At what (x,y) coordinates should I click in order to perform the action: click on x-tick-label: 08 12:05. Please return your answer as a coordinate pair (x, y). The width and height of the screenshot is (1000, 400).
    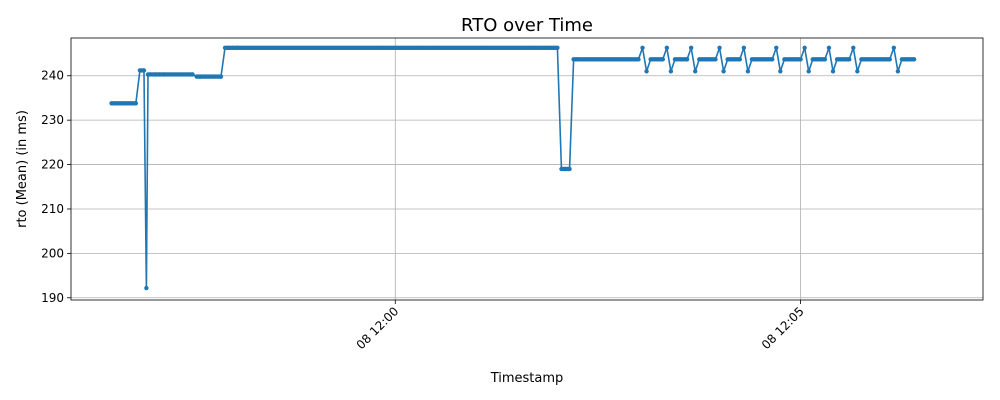
    Looking at the image, I should click on (783, 328).